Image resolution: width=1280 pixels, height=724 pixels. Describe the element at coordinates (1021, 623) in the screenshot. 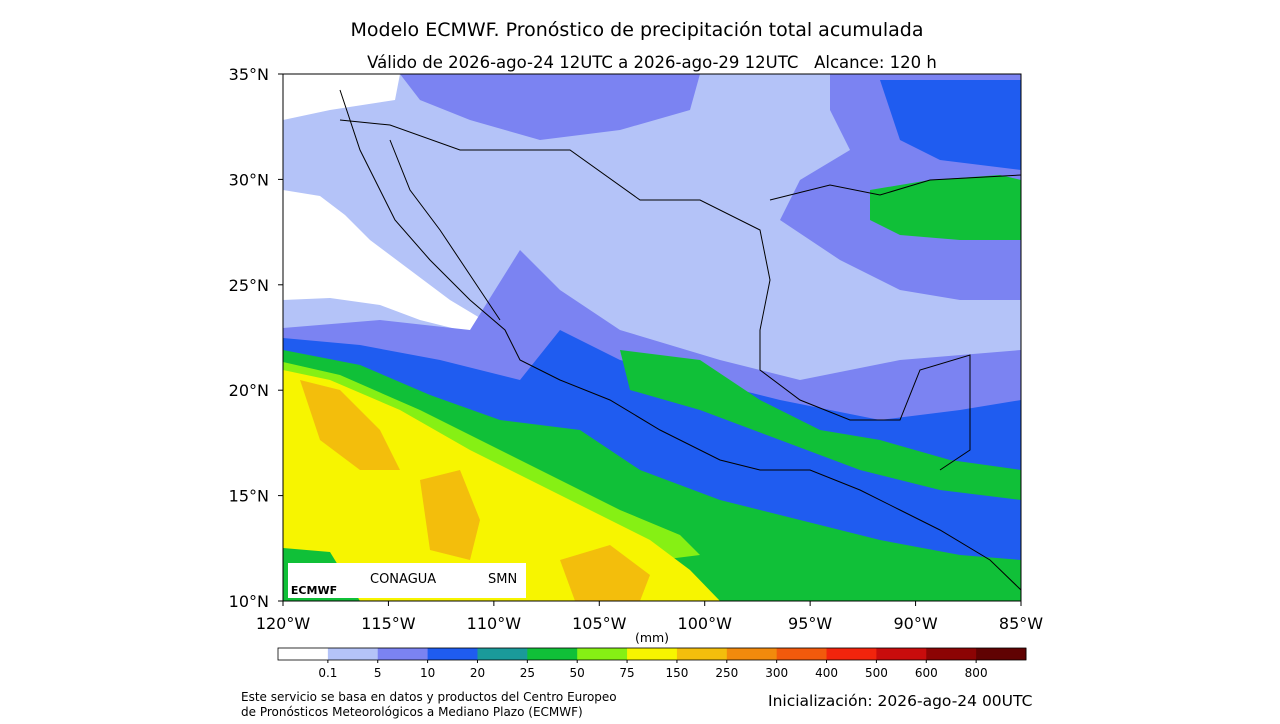

I see `x-tick-label: 85°W` at that location.